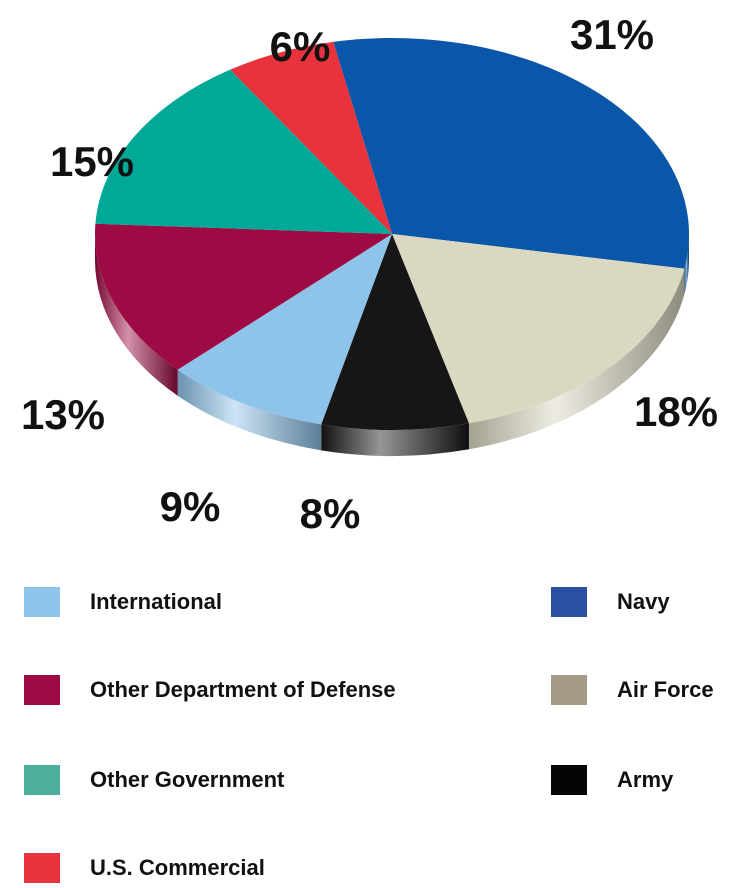 The height and width of the screenshot is (888, 742). I want to click on legend-item-air-force: Air Force, so click(632, 690).